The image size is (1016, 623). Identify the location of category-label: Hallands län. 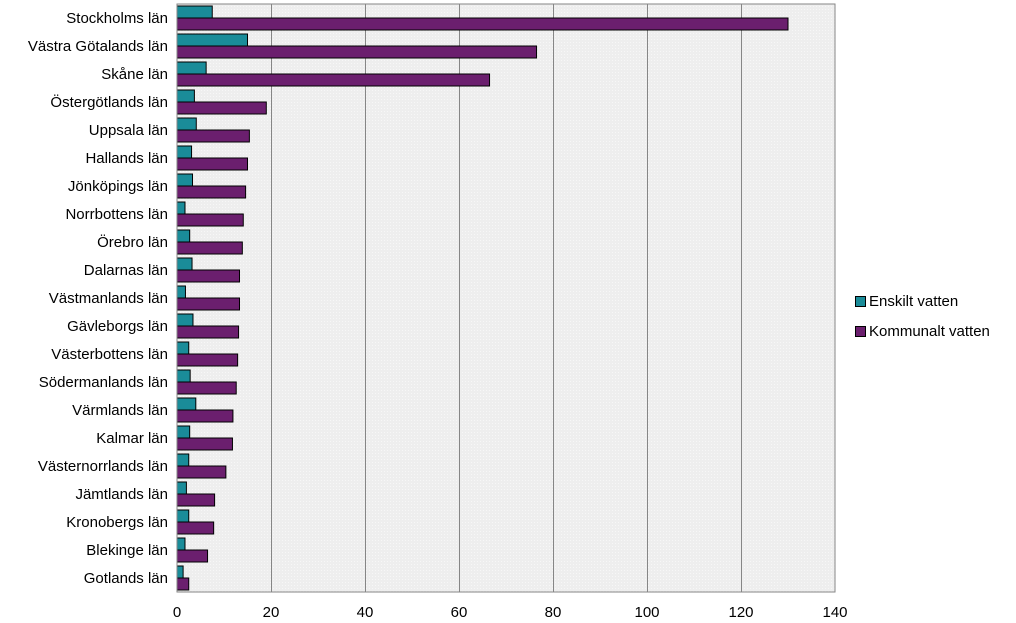
(126, 158).